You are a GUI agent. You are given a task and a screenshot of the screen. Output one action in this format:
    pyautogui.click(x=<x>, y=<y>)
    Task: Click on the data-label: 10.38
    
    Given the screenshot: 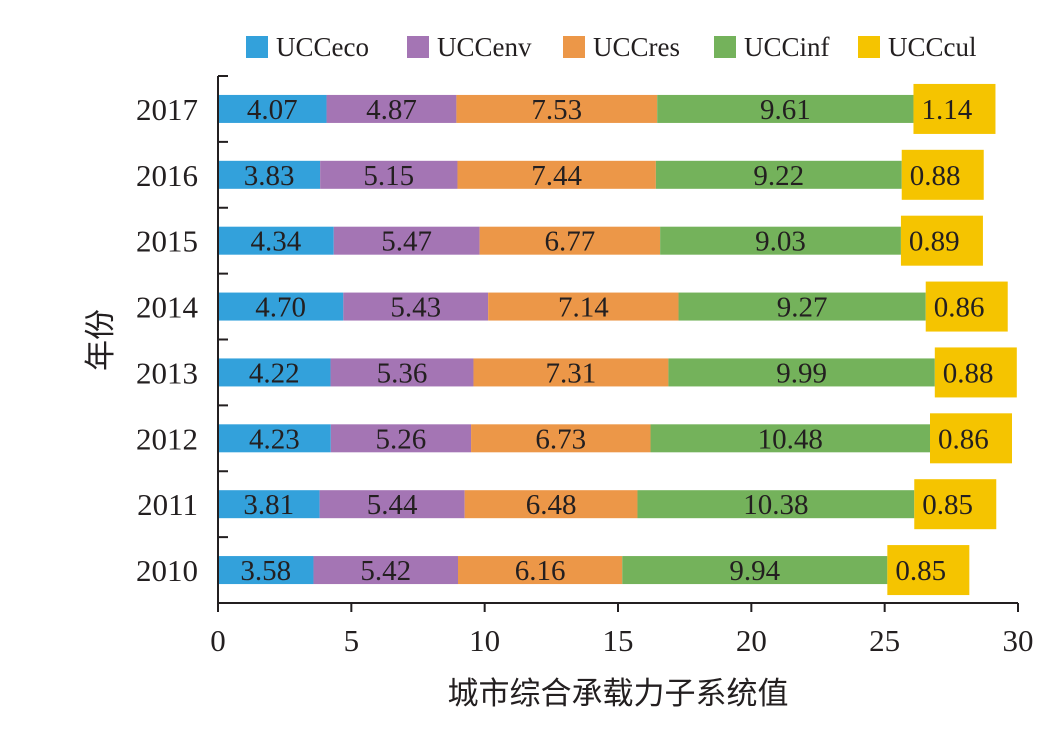 What is the action you would take?
    pyautogui.click(x=775, y=505)
    